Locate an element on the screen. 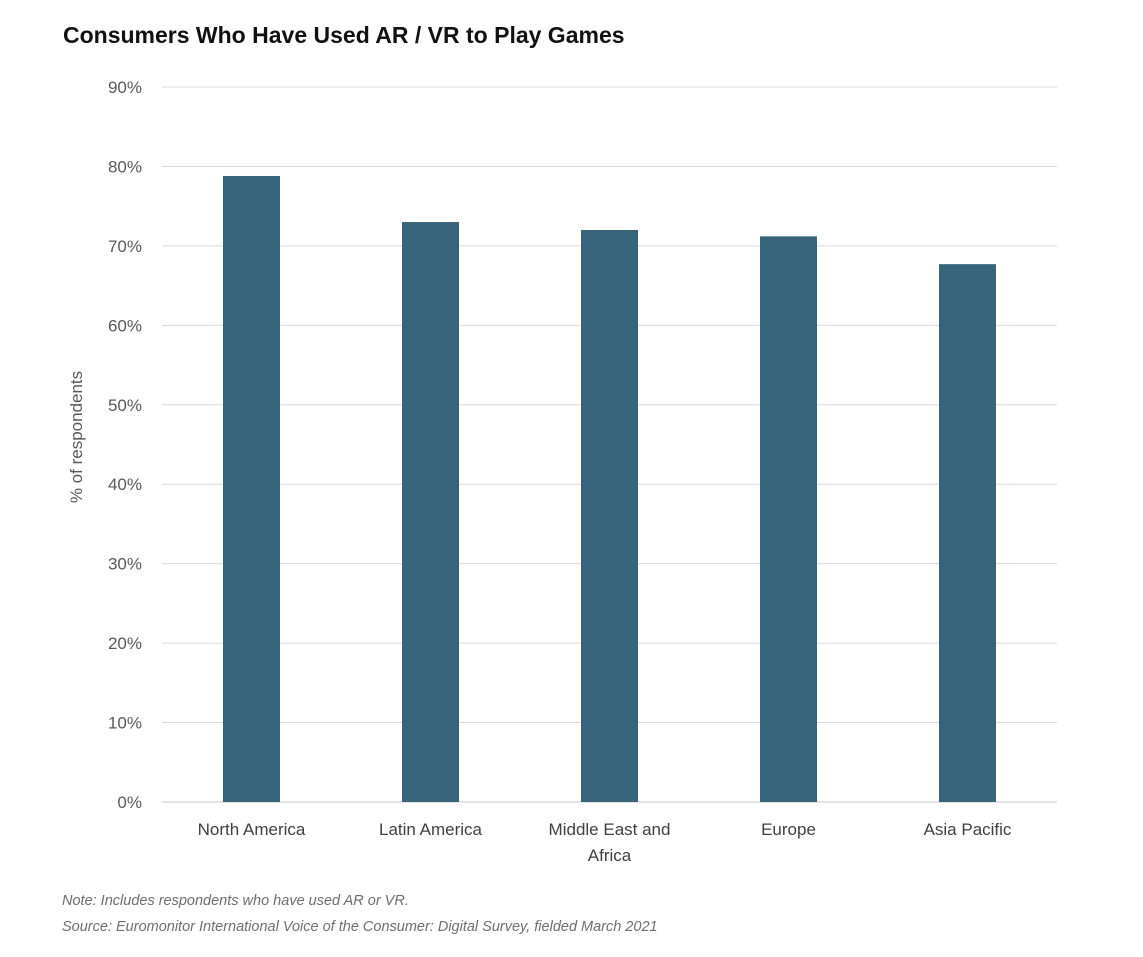  y-tick-label: 80% is located at coordinates (125, 166).